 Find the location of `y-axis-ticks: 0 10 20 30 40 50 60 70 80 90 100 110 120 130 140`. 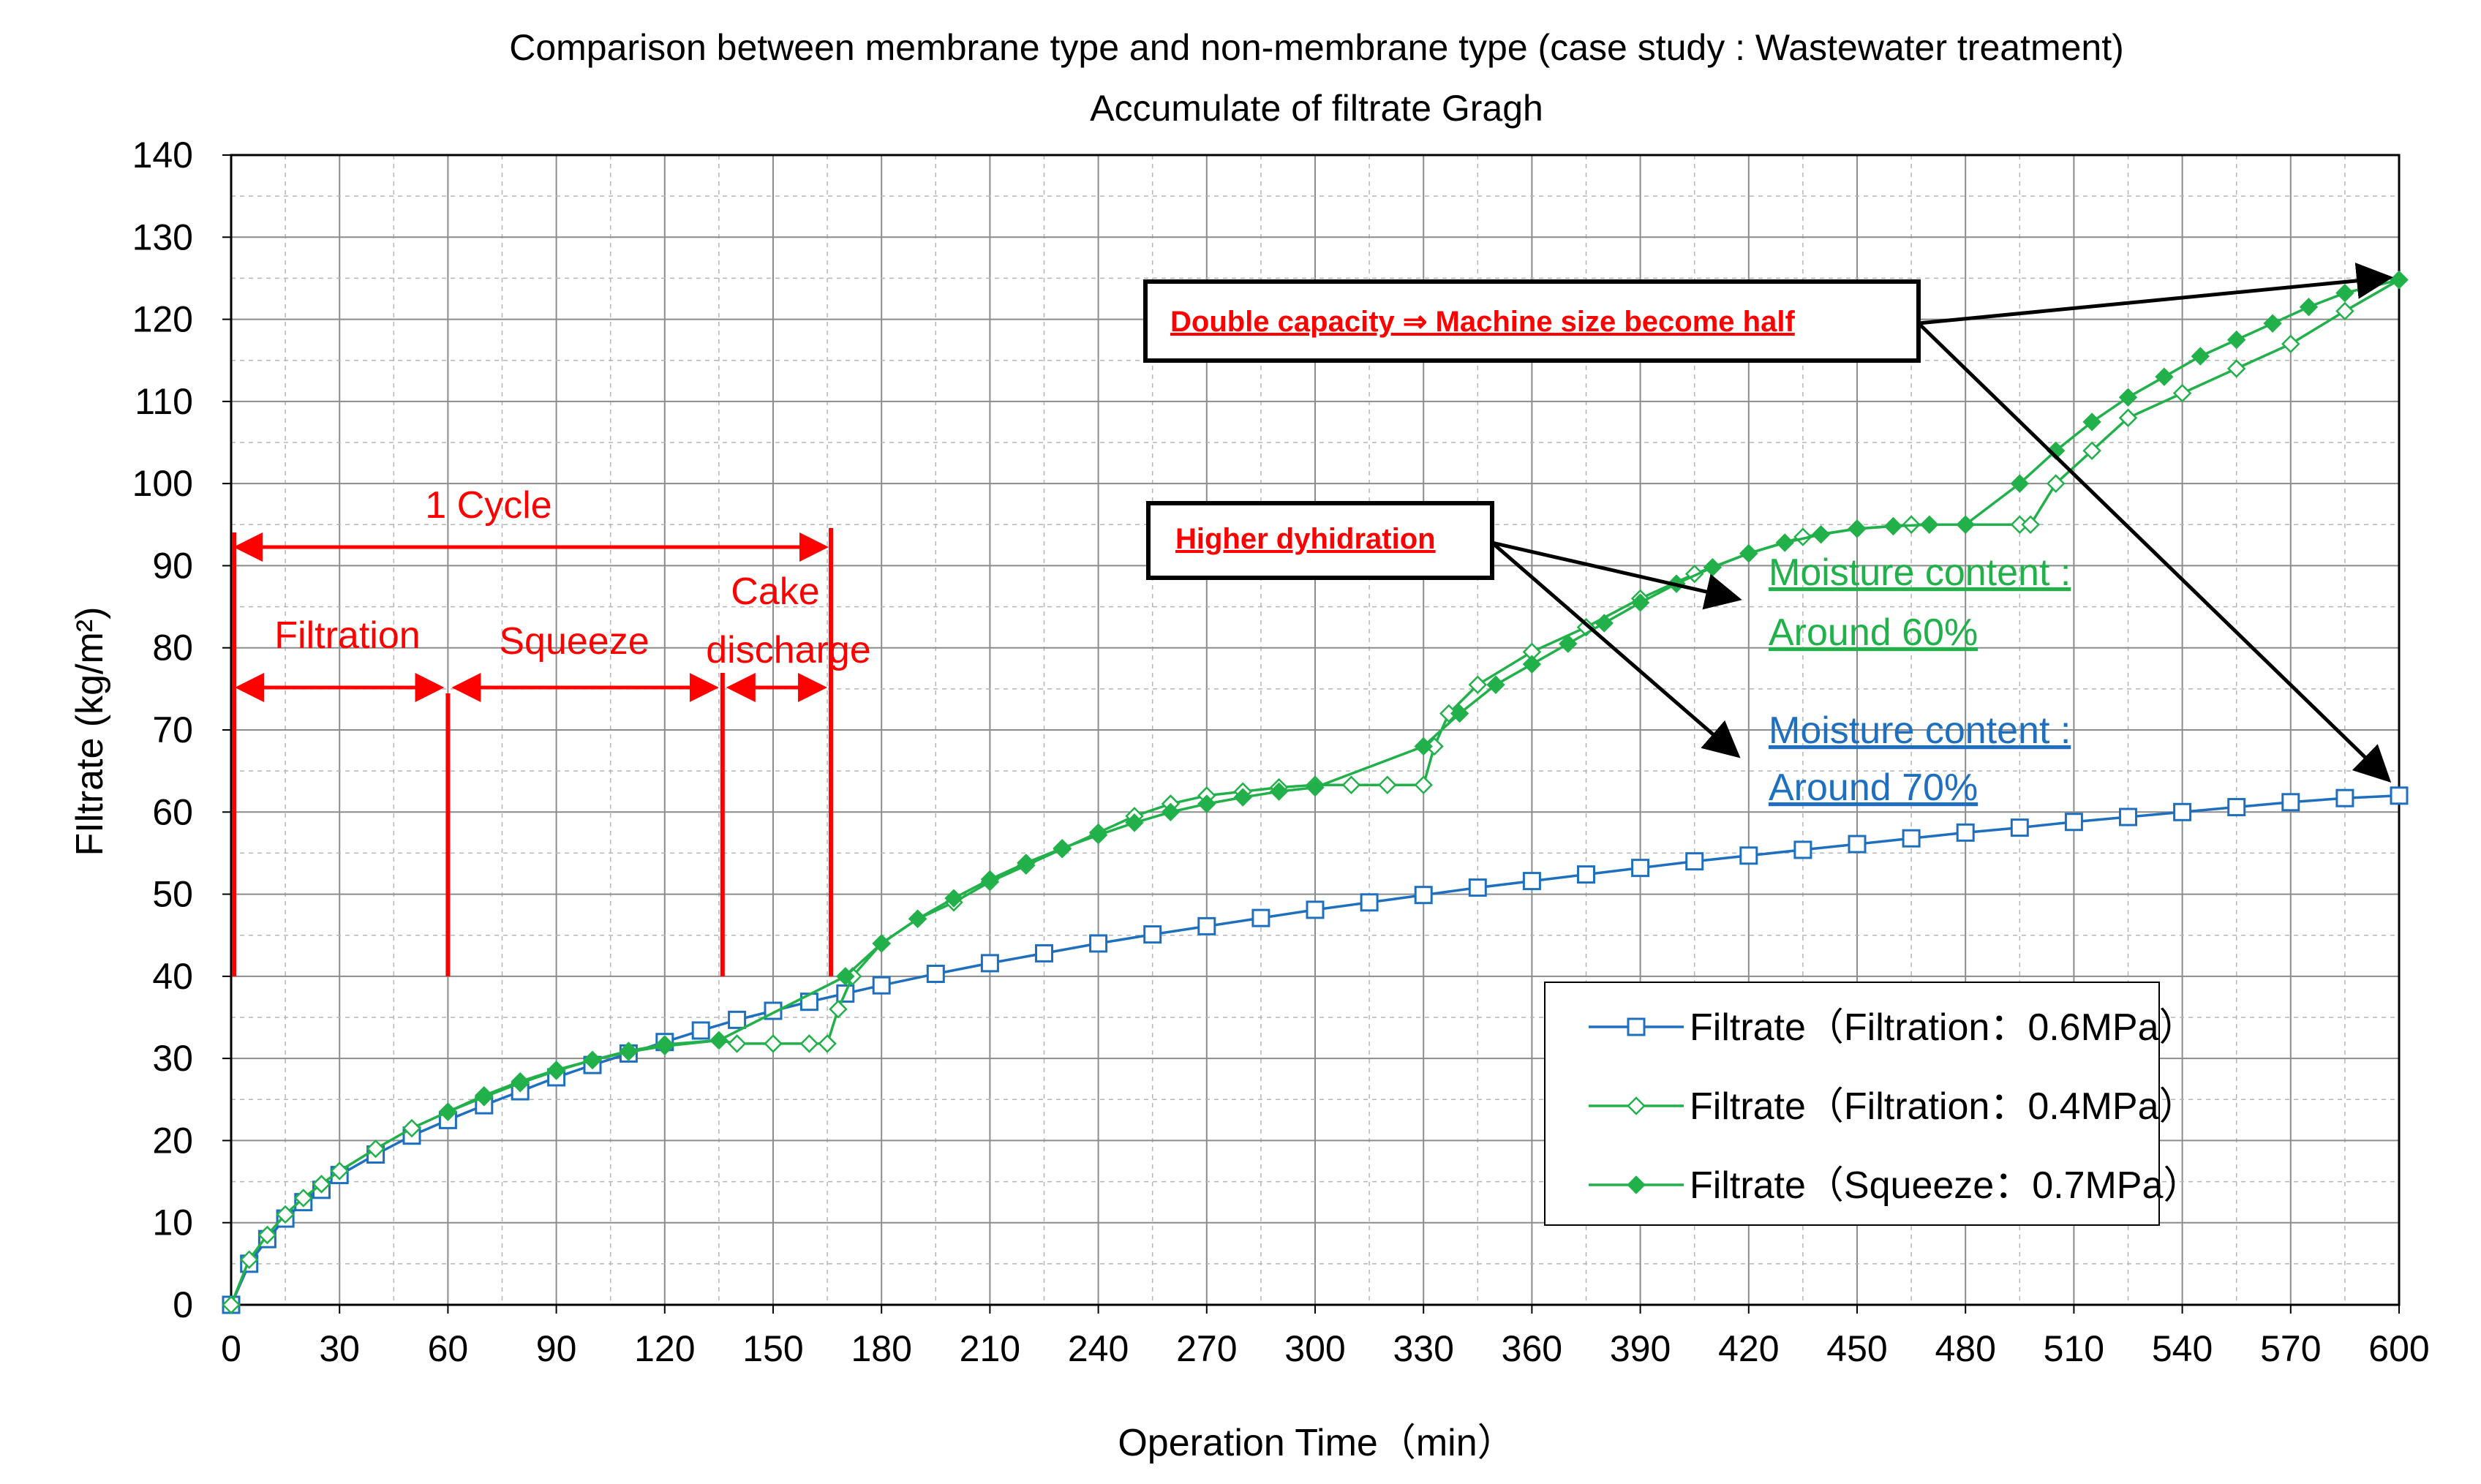

y-axis-ticks: 0 10 20 30 40 50 60 70 80 90 100 110 120 130 140 is located at coordinates (181, 730).